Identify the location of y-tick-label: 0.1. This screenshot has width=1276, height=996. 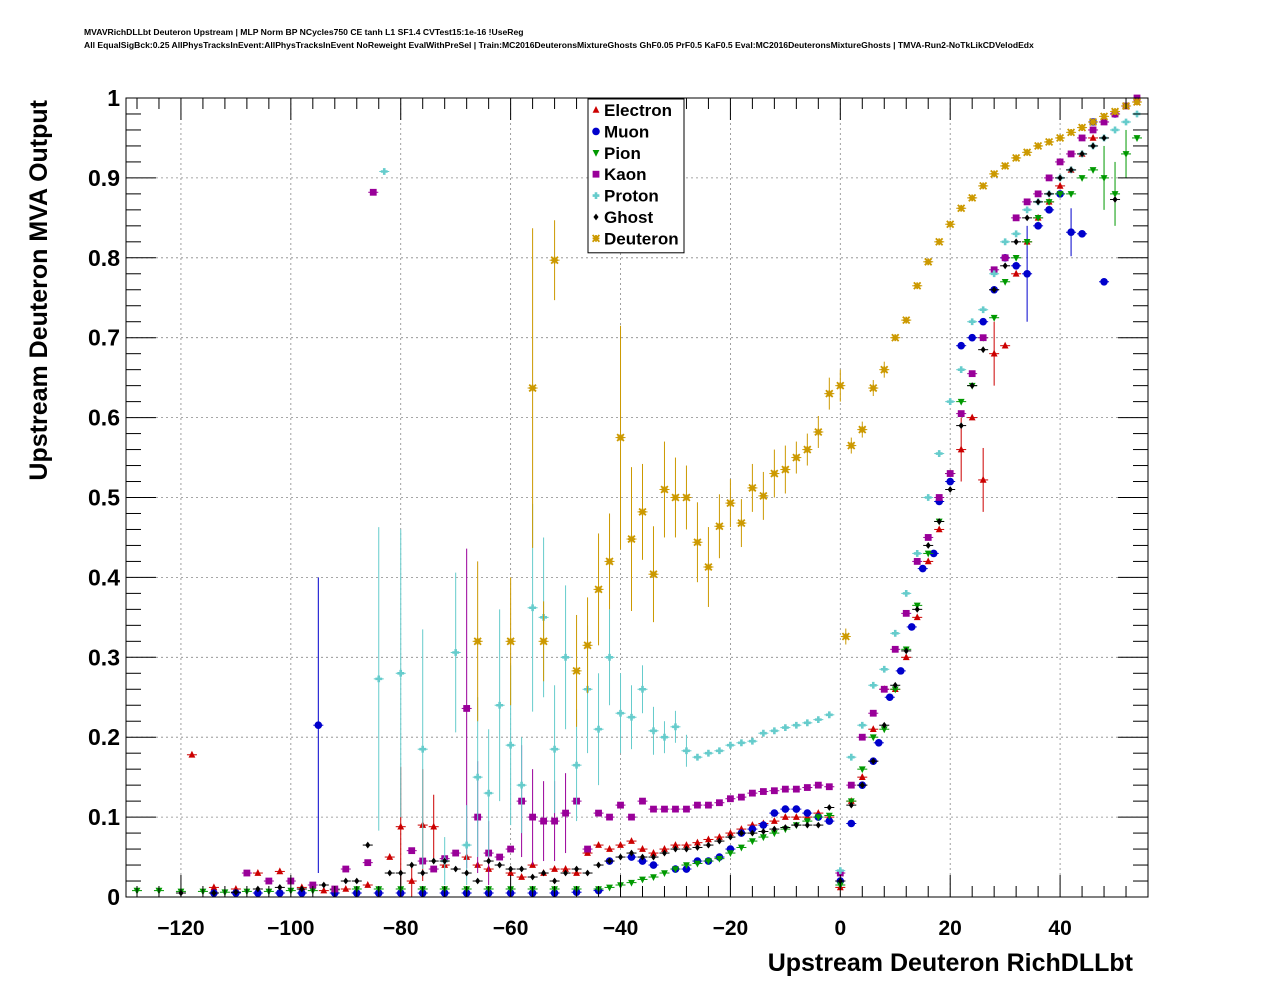
(104, 817).